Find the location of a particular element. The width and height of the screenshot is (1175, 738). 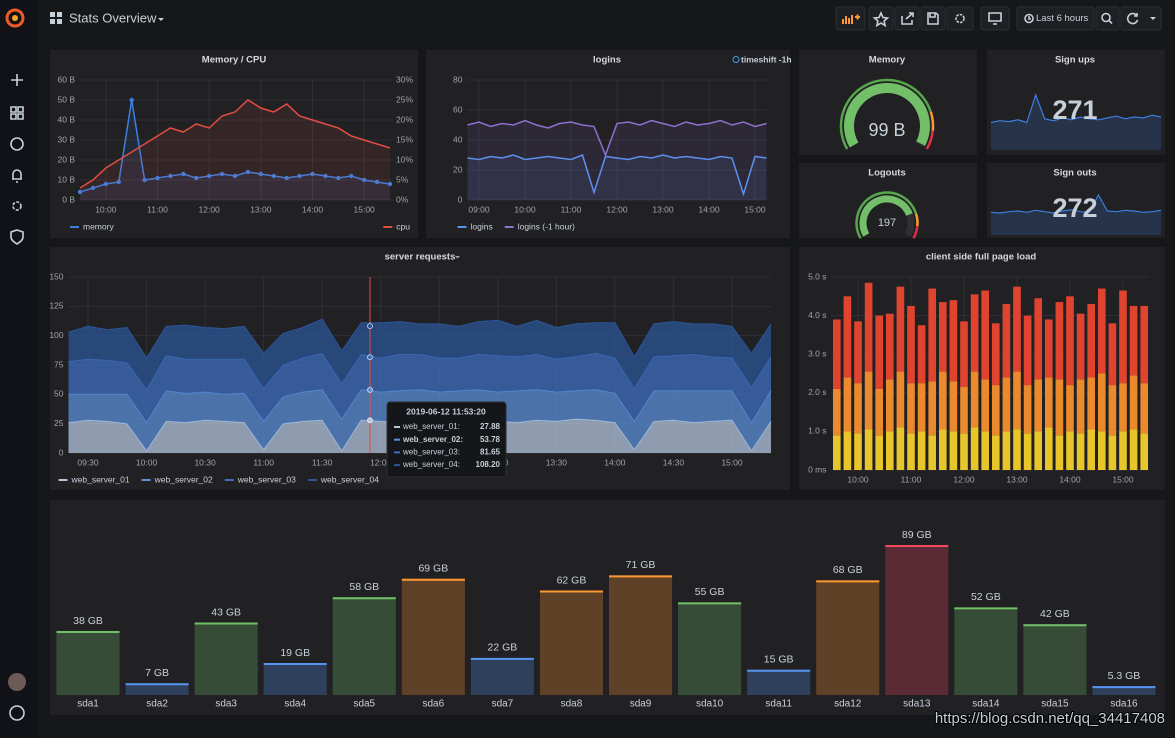

y-tick-label: 40 B is located at coordinates (67, 119).